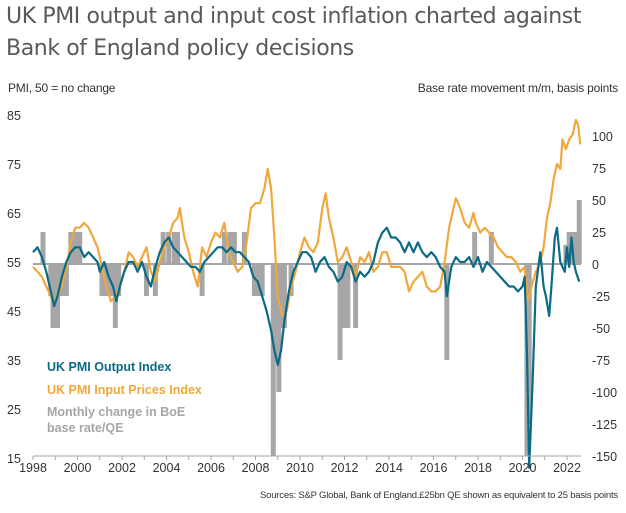 This screenshot has width=626, height=513. What do you see at coordinates (602, 137) in the screenshot?
I see `y-right-tick-label: 100` at bounding box center [602, 137].